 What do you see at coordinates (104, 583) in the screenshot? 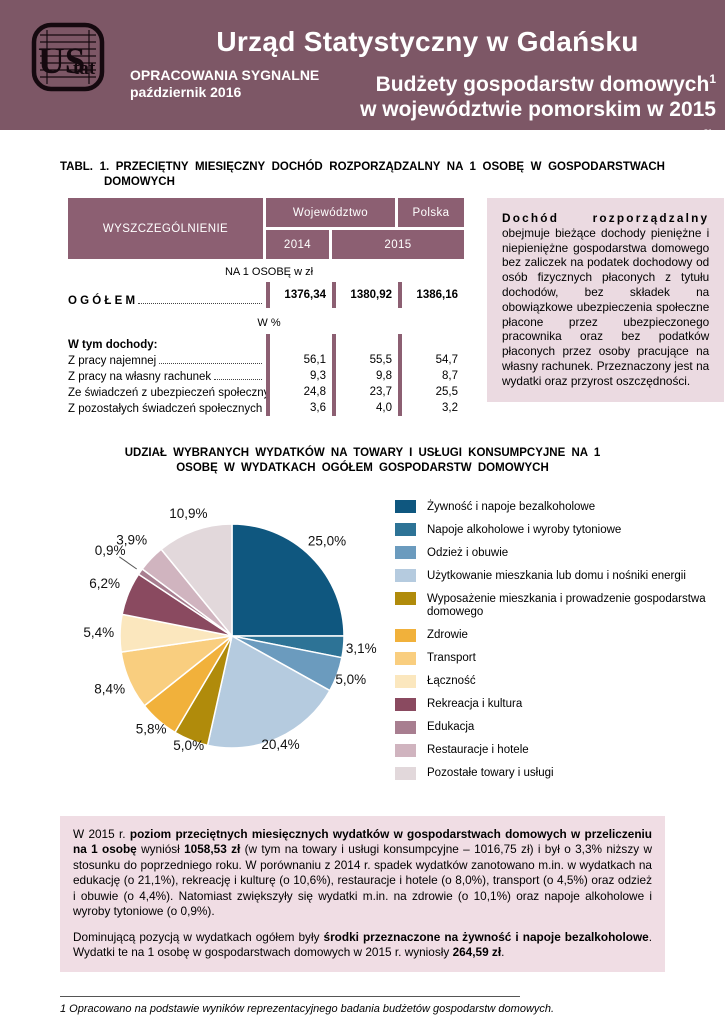
I see `pie-label: 6,2%` at bounding box center [104, 583].